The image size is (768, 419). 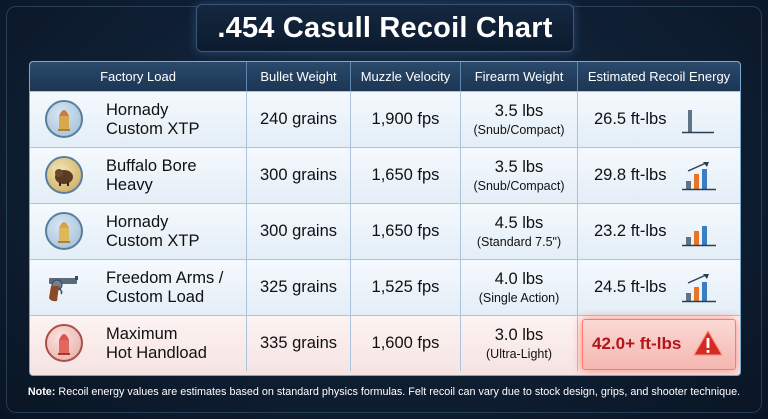 I want to click on velocity-cell: 1,600 fps, so click(x=405, y=343).